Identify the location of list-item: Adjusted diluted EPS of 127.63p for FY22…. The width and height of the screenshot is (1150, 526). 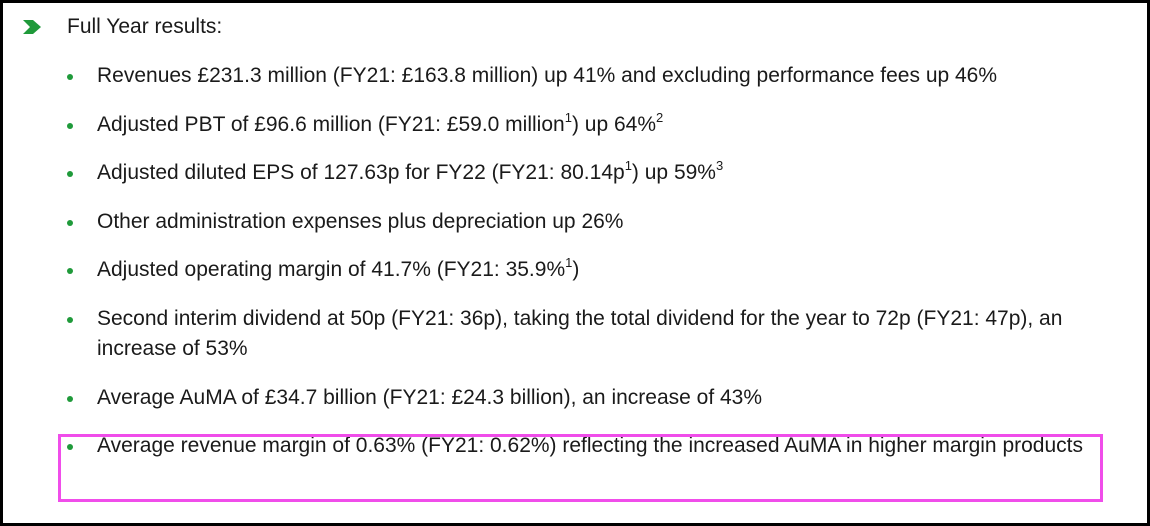
(600, 173).